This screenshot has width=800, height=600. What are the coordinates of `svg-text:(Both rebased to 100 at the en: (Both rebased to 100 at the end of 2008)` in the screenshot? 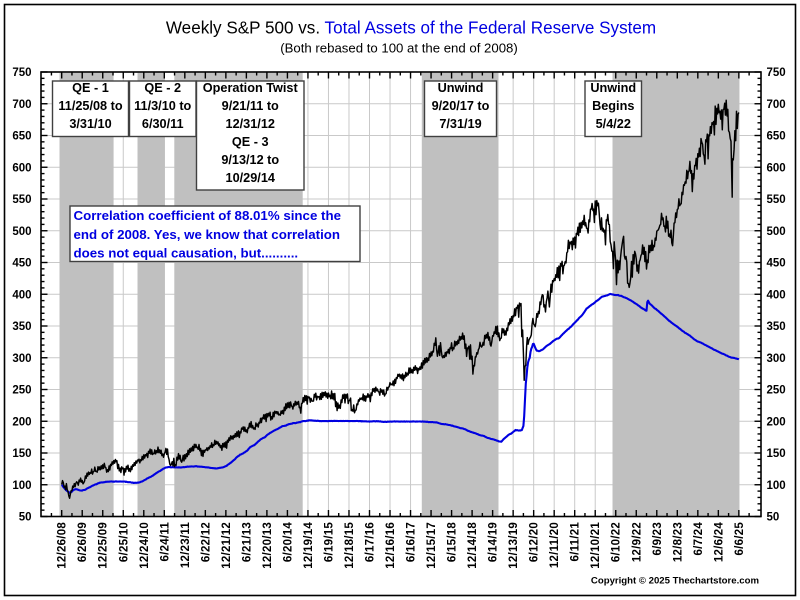 It's located at (399, 48).